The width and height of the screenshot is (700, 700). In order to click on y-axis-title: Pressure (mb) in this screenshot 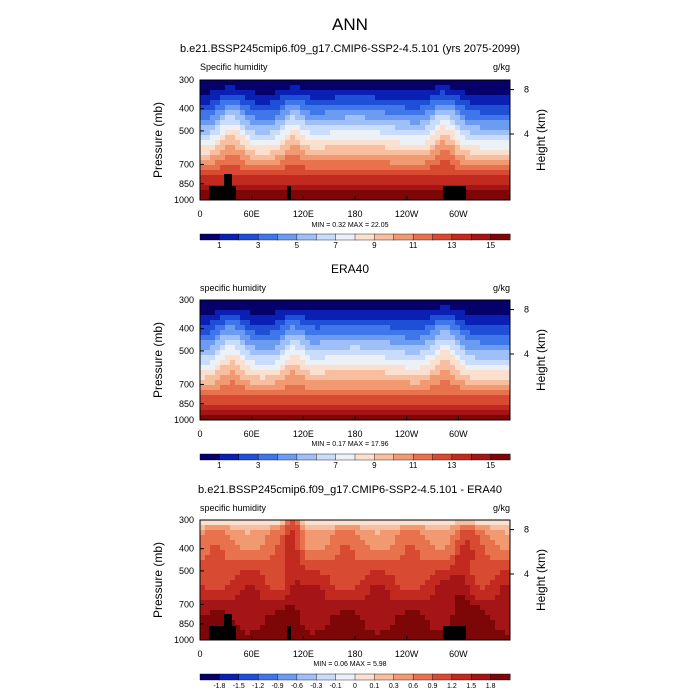, I will do `click(158, 360)`.